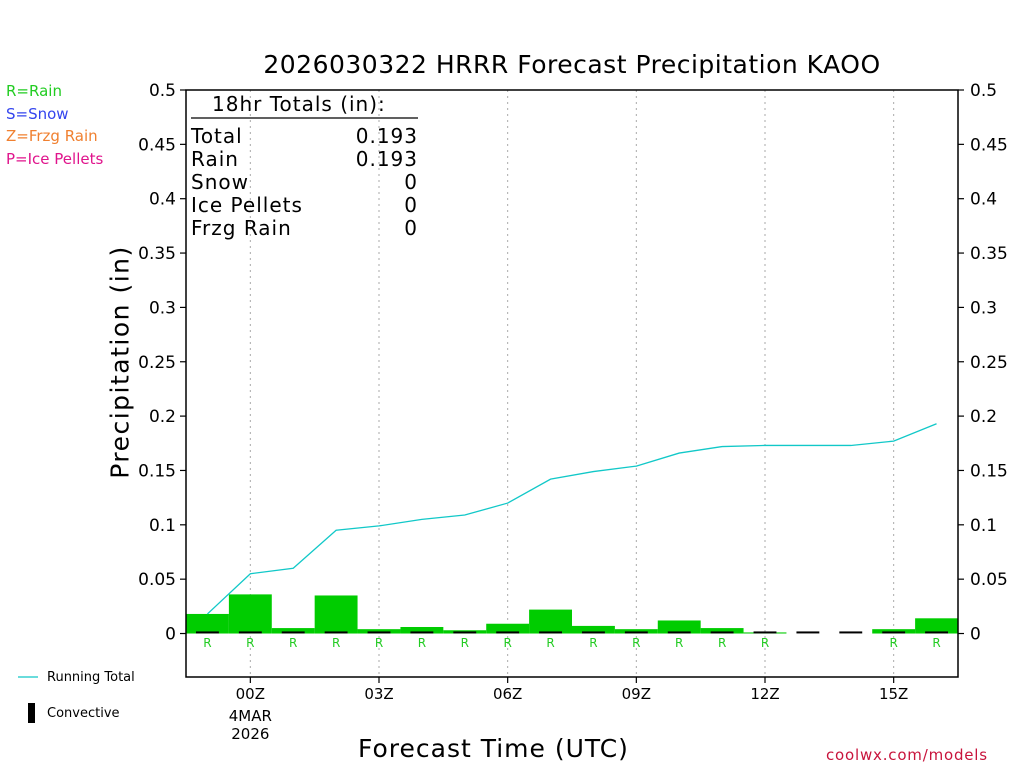 This screenshot has height=768, width=1024. Describe the element at coordinates (54, 125) in the screenshot. I see `precip-type-legend: R=Rain S=Snow Z=Frzg Rain P=Ice Pellets` at that location.